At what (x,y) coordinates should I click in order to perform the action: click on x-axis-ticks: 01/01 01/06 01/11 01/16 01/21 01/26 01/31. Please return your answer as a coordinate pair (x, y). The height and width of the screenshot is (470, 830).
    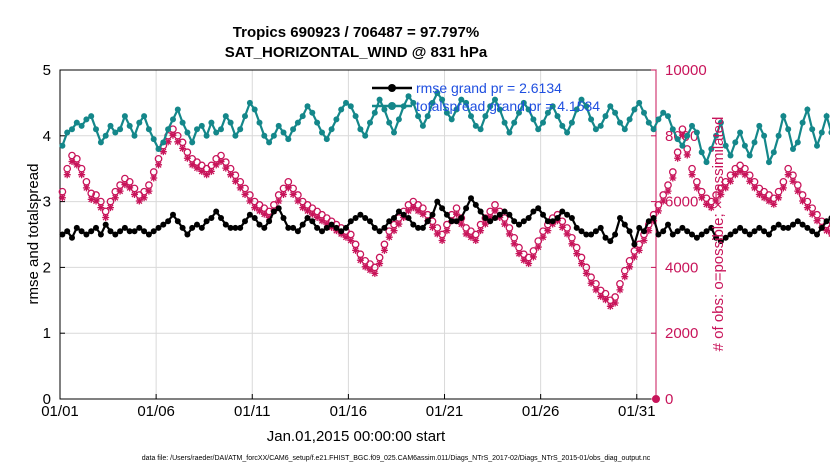
    Looking at the image, I should click on (348, 407).